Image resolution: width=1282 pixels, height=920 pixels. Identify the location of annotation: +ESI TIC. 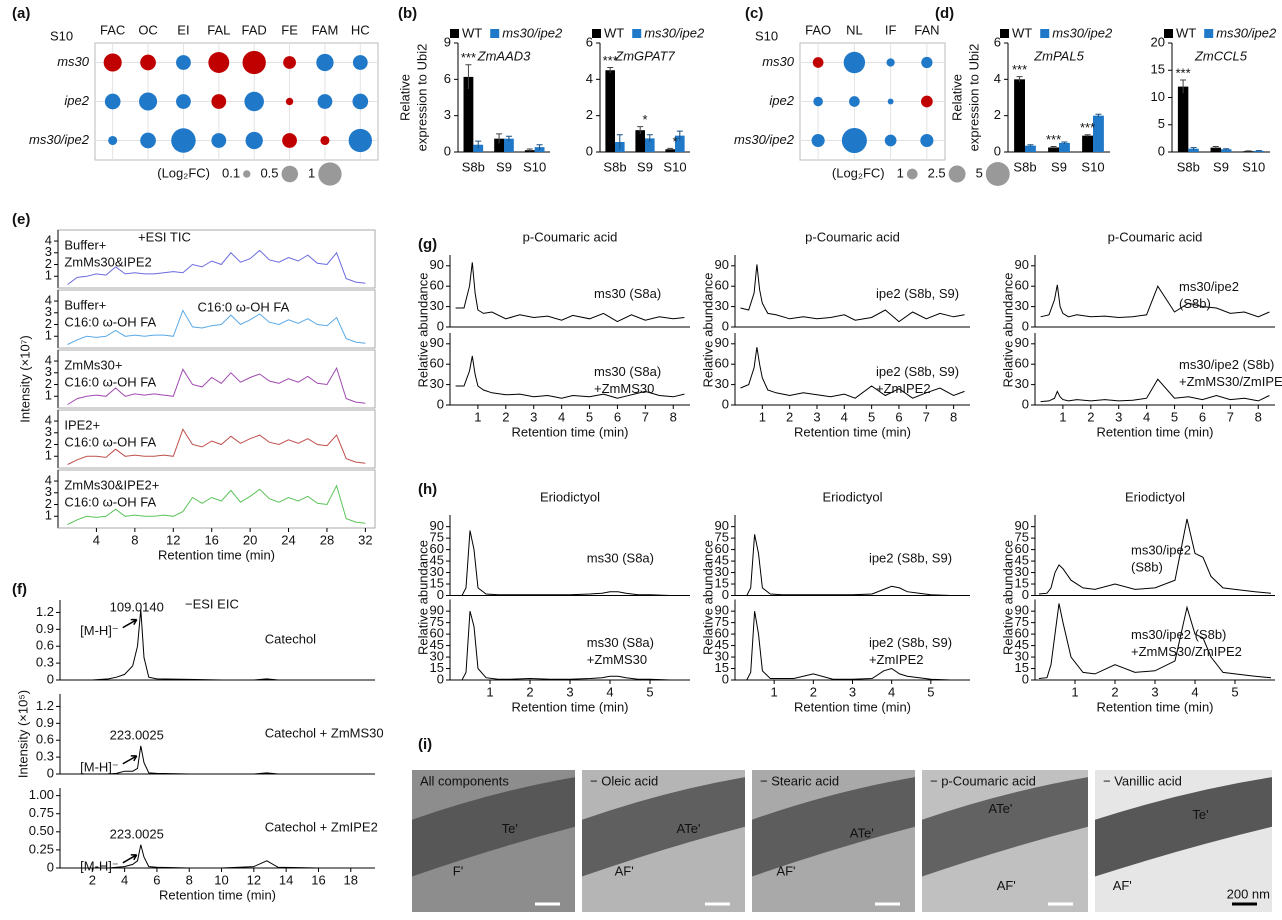
(164, 236).